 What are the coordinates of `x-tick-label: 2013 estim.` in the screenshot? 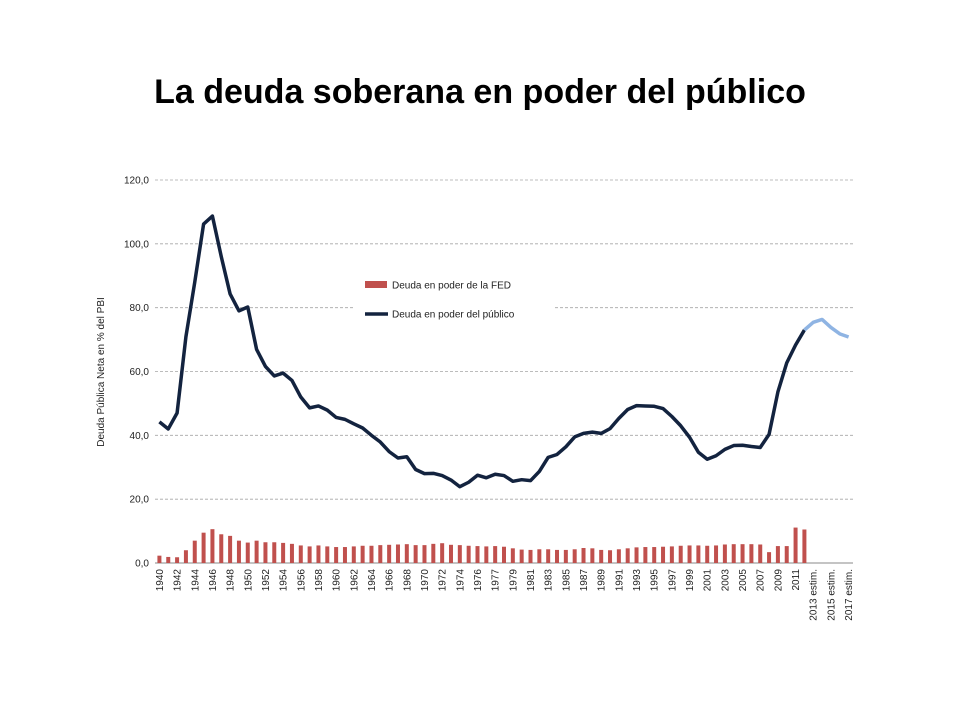 It's located at (814, 595).